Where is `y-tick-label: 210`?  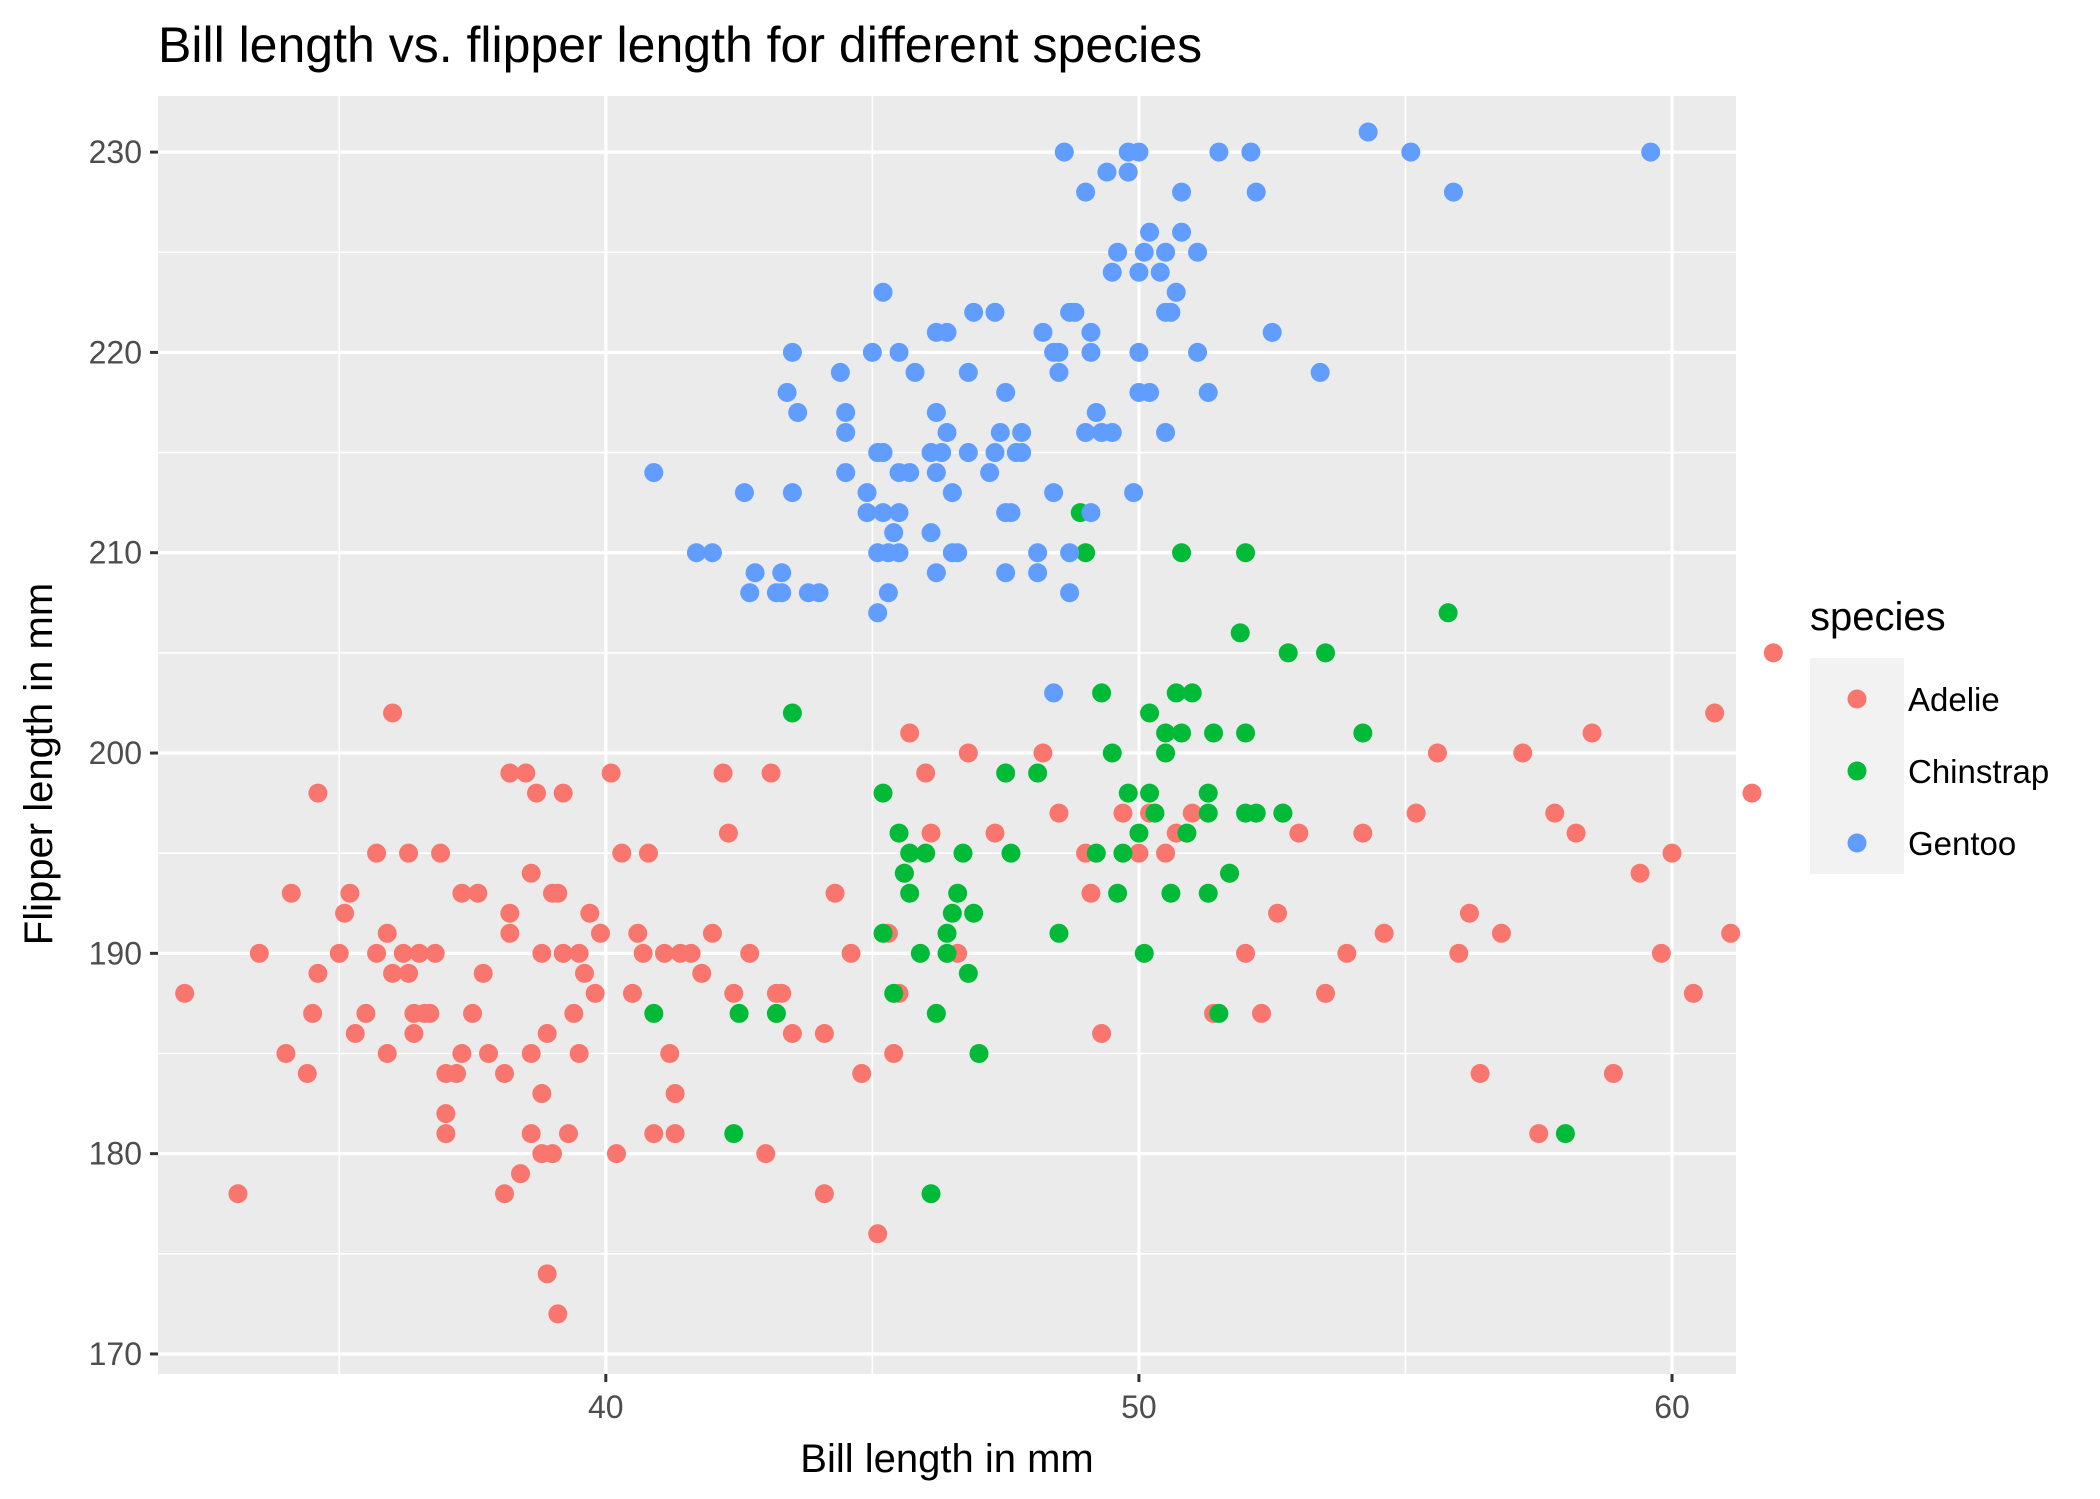 y-tick-label: 210 is located at coordinates (115, 553).